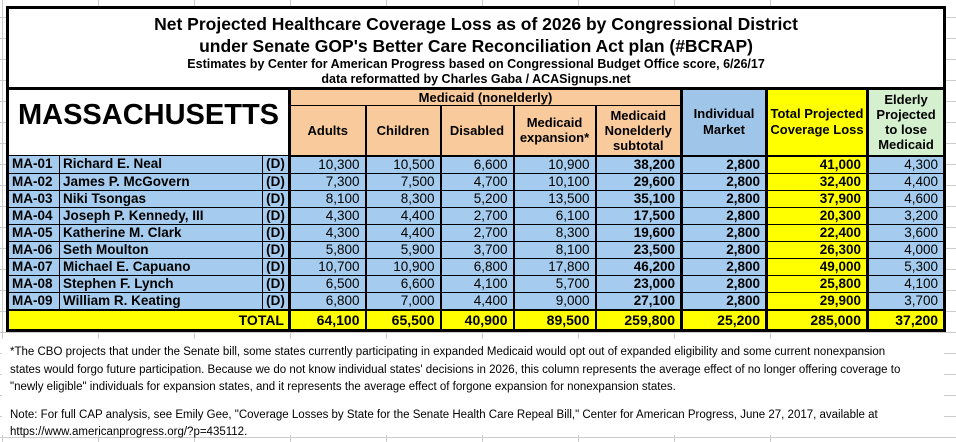 The height and width of the screenshot is (442, 956). Describe the element at coordinates (905, 266) in the screenshot. I see `elderly-cell: 5,300` at that location.